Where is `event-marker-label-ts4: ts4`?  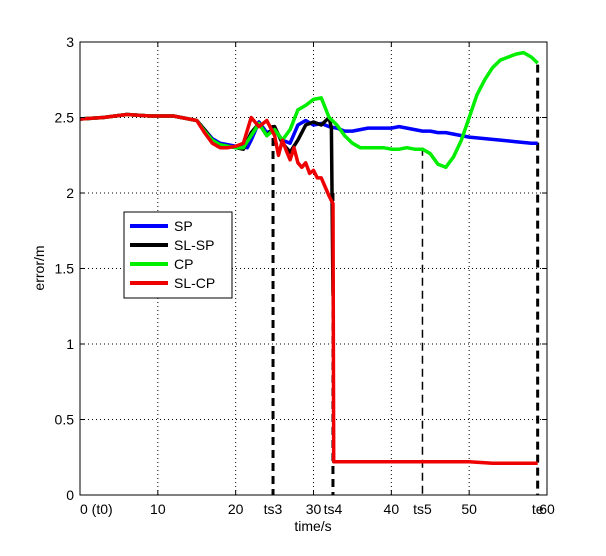 event-marker-label-ts4: ts4 is located at coordinates (333, 509).